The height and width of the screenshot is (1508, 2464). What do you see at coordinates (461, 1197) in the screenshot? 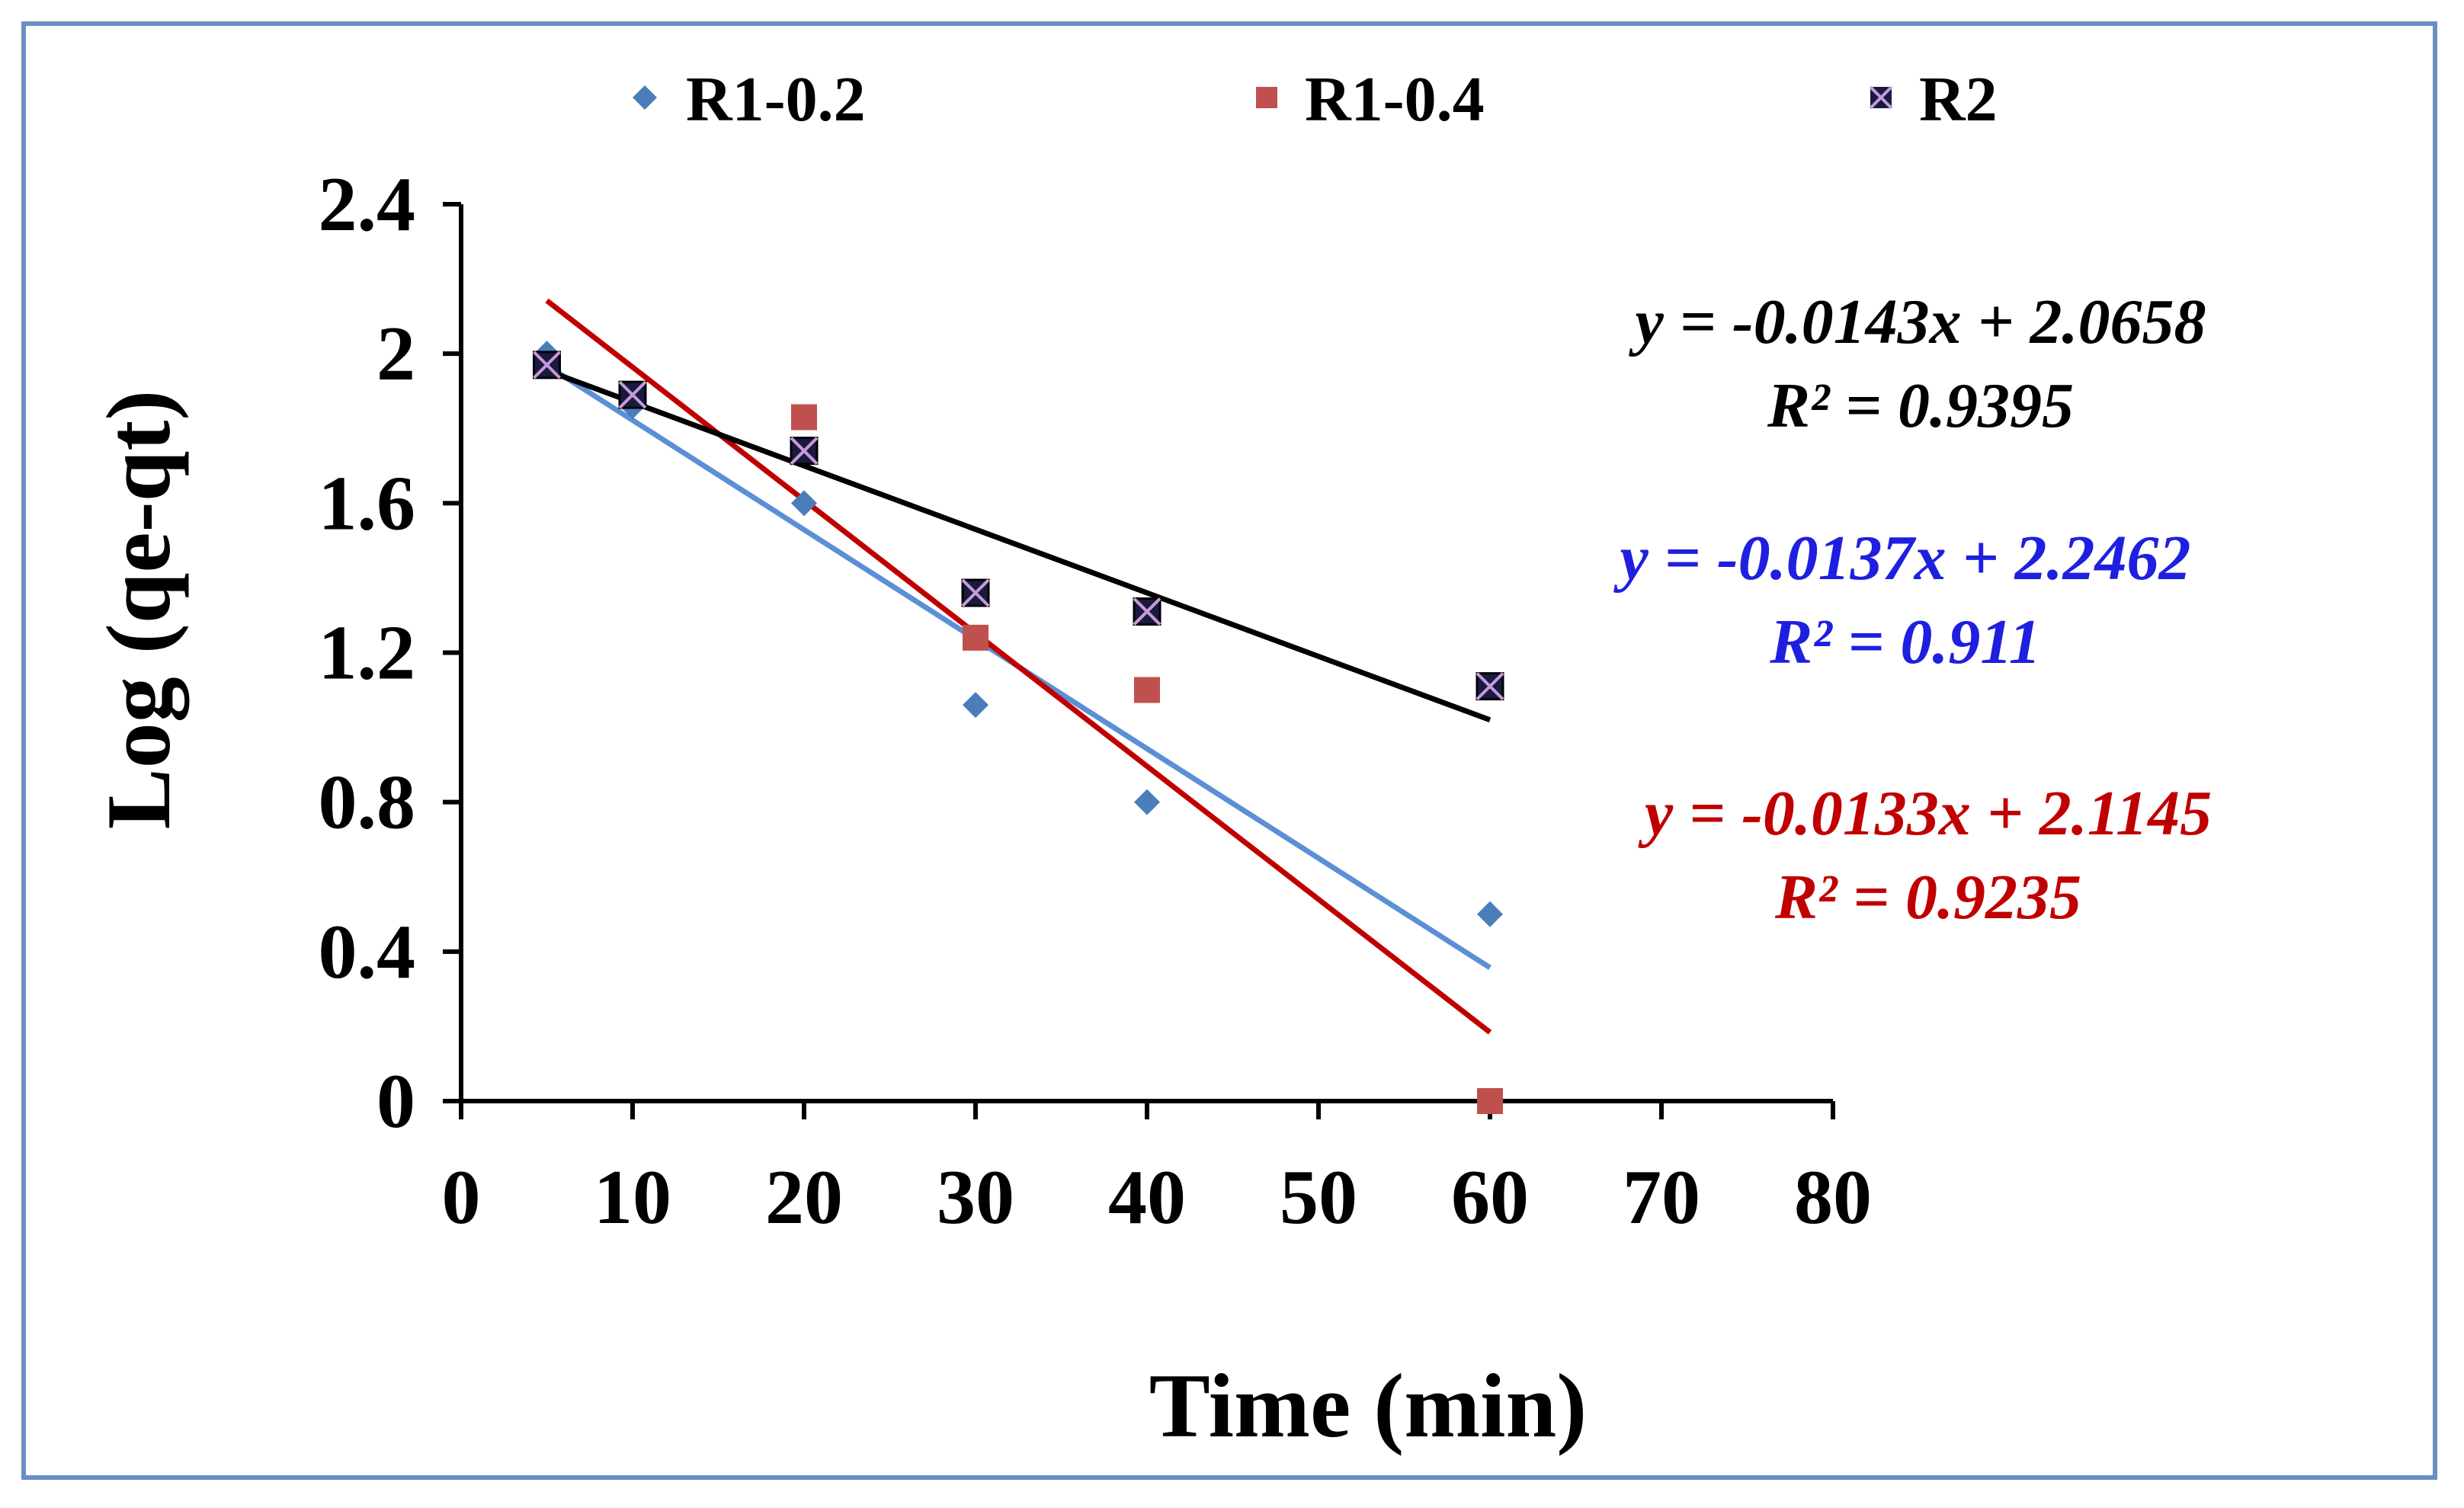
I see `x-tick-label: 0` at bounding box center [461, 1197].